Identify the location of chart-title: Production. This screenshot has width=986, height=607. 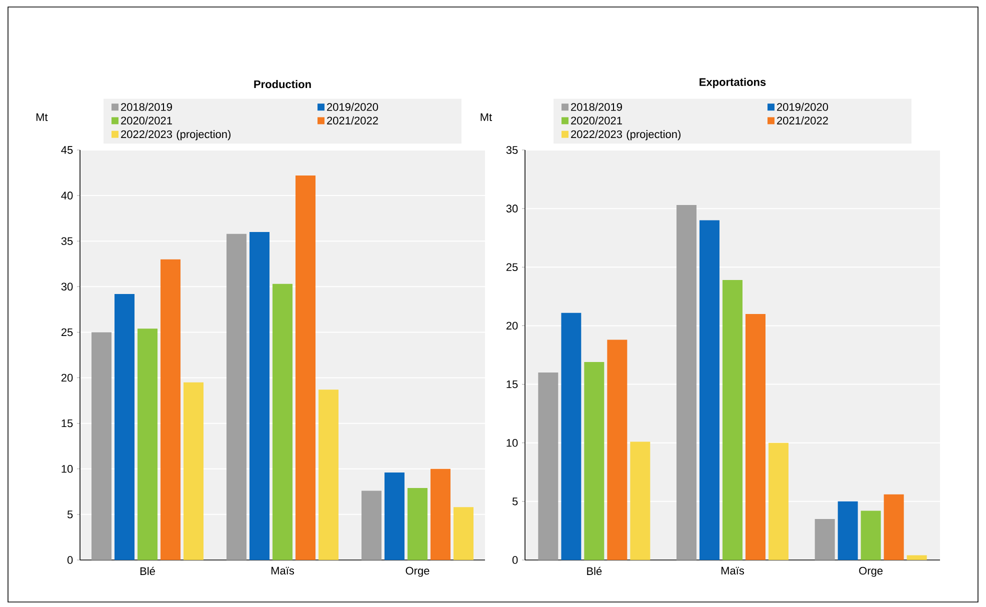
(282, 84).